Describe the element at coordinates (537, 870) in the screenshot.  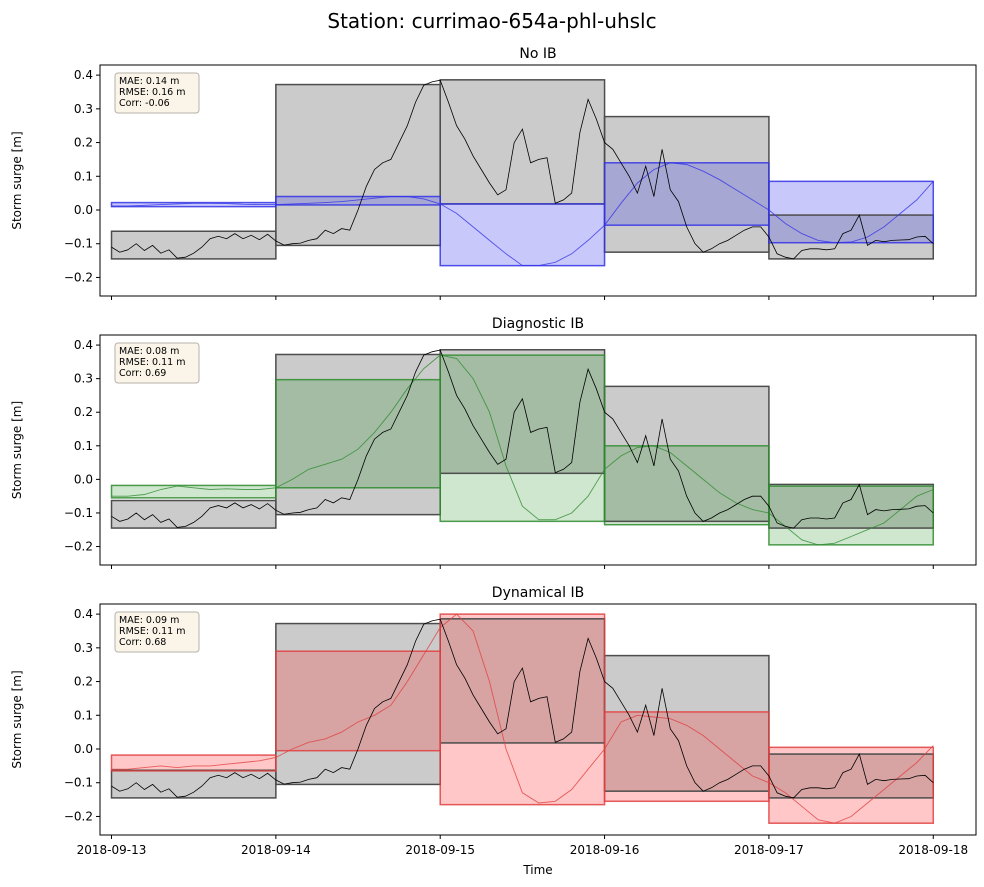
I see `x-axis-label: Time` at that location.